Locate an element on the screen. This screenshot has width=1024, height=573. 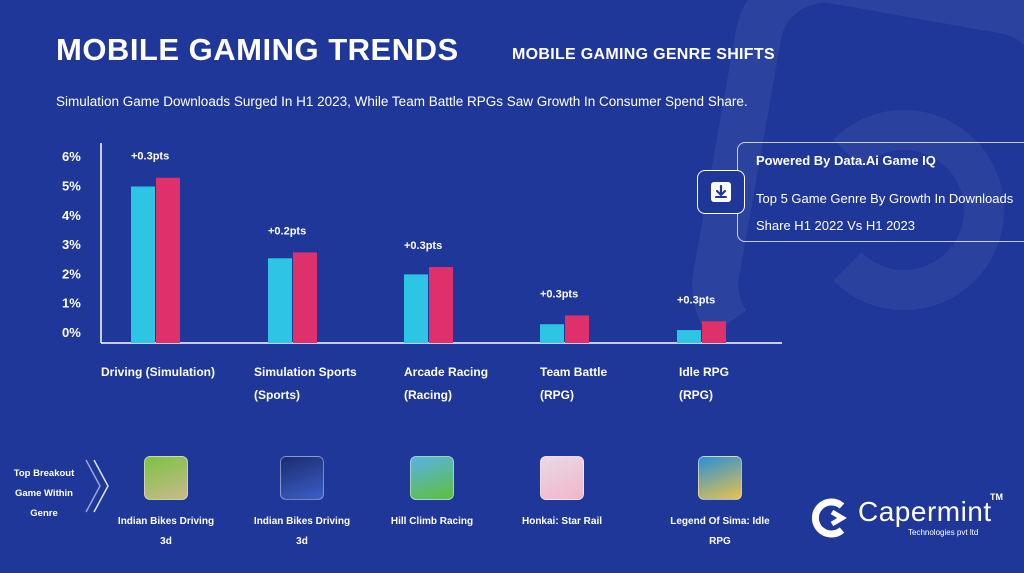
x-category-label: Simulation Sports (Sports) is located at coordinates (329, 384).